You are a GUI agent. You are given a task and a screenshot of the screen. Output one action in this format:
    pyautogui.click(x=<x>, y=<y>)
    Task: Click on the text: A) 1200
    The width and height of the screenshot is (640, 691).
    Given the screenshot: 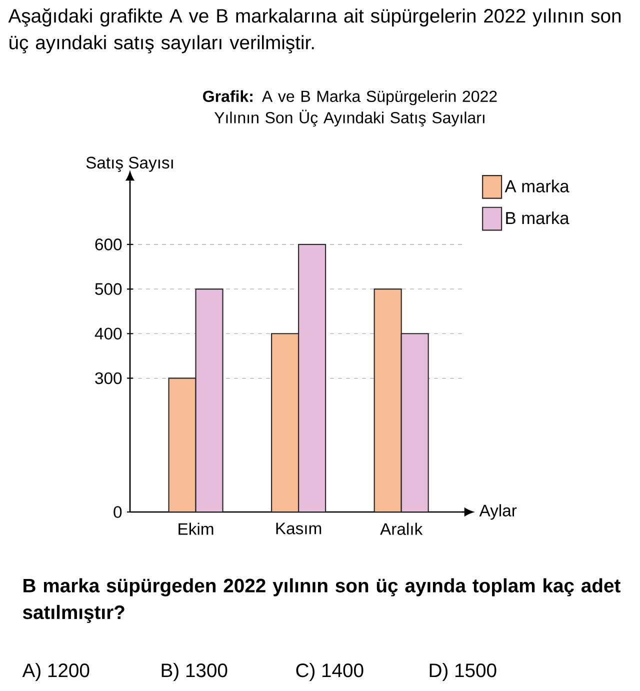 What is the action you would take?
    pyautogui.click(x=56, y=672)
    